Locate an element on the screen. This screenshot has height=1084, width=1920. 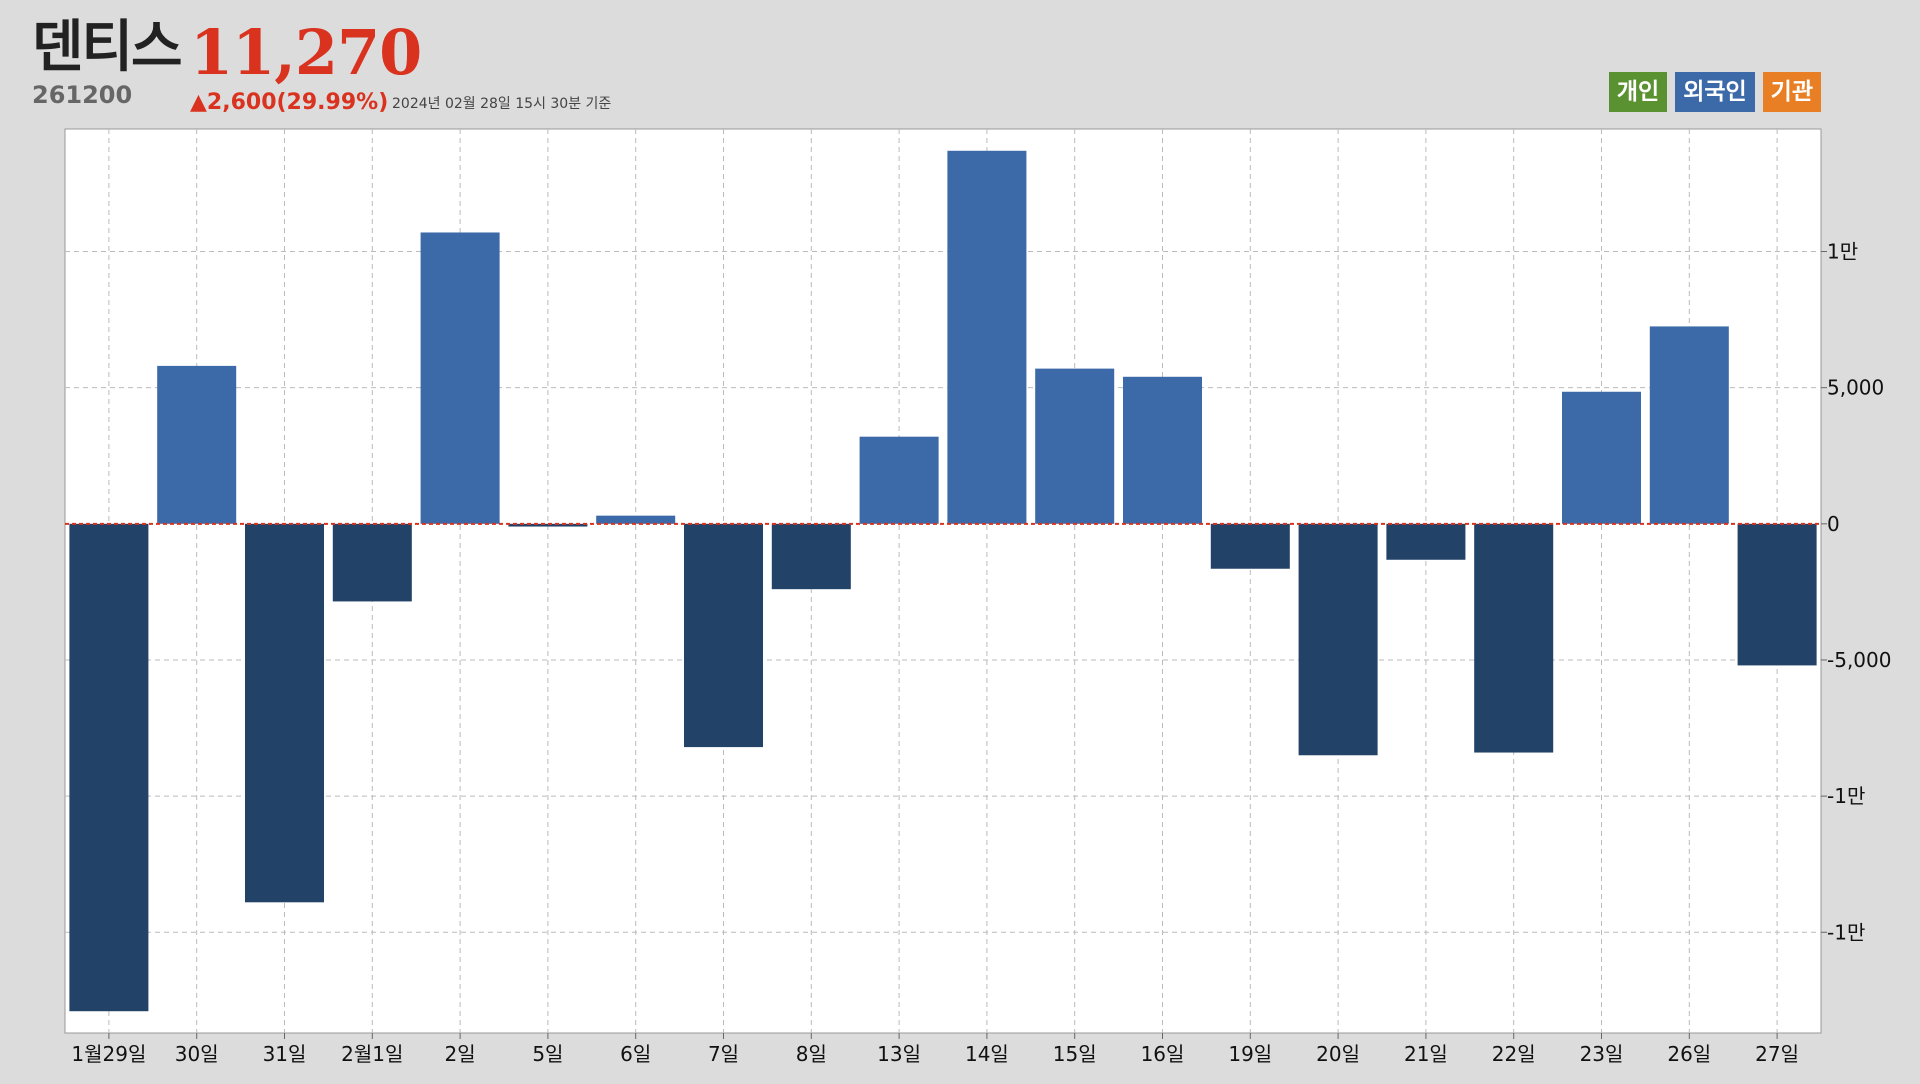
x-tick-label-11: 14일 is located at coordinates (987, 1054).